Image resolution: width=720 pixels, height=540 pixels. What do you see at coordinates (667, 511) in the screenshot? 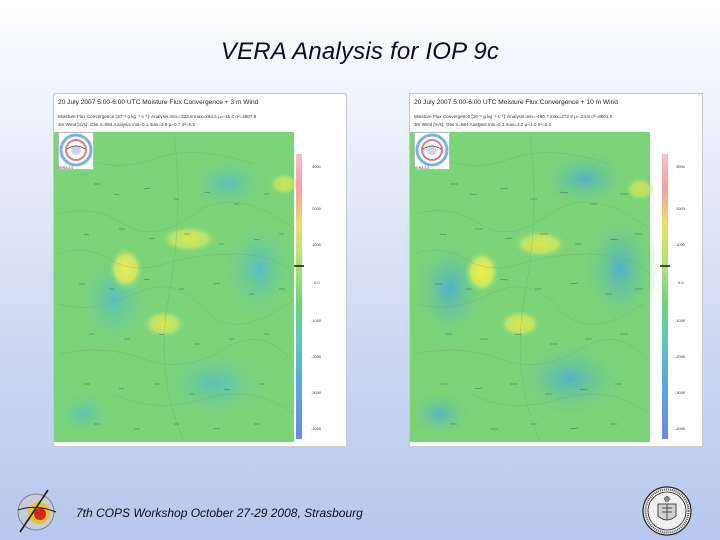
I see `university-seal-icon` at bounding box center [667, 511].